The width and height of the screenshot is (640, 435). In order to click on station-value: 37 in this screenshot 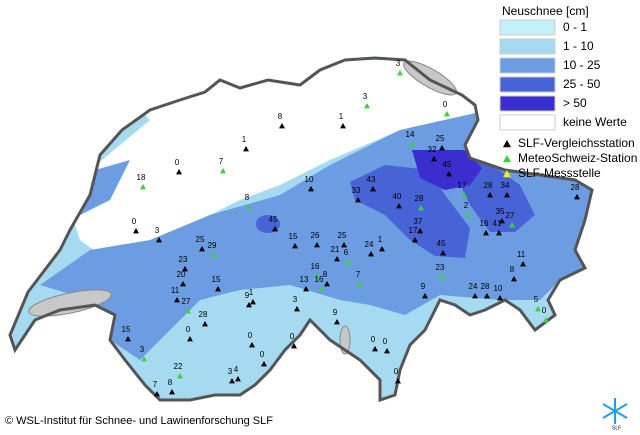, I will do `click(418, 221)`.